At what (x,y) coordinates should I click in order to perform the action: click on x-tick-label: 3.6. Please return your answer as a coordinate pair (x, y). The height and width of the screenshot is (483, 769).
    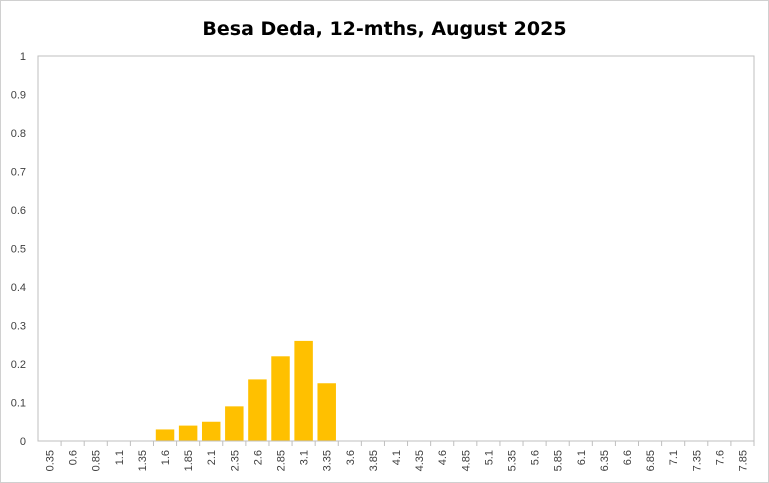
    Looking at the image, I should click on (351, 457).